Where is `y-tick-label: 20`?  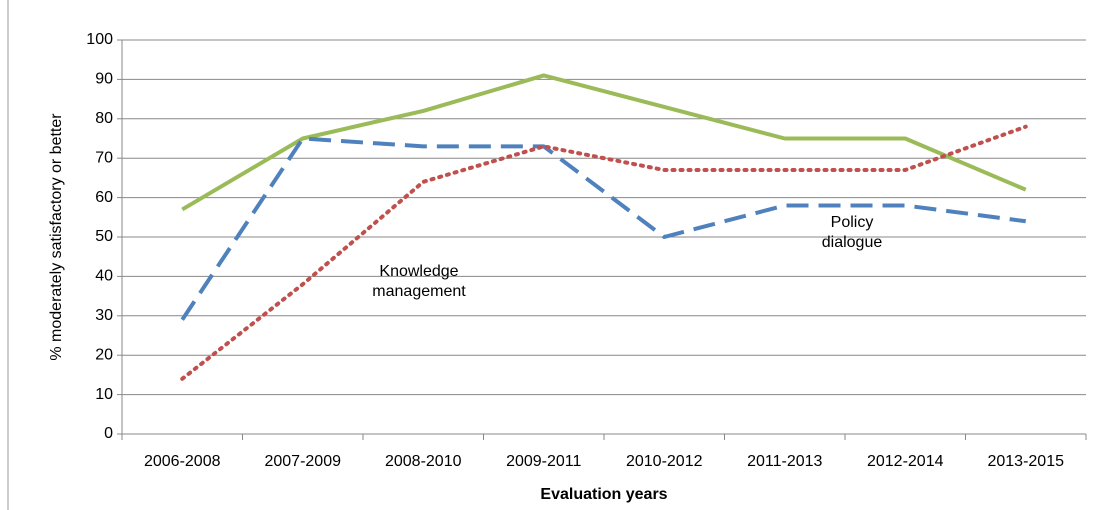
y-tick-label: 20 is located at coordinates (104, 354).